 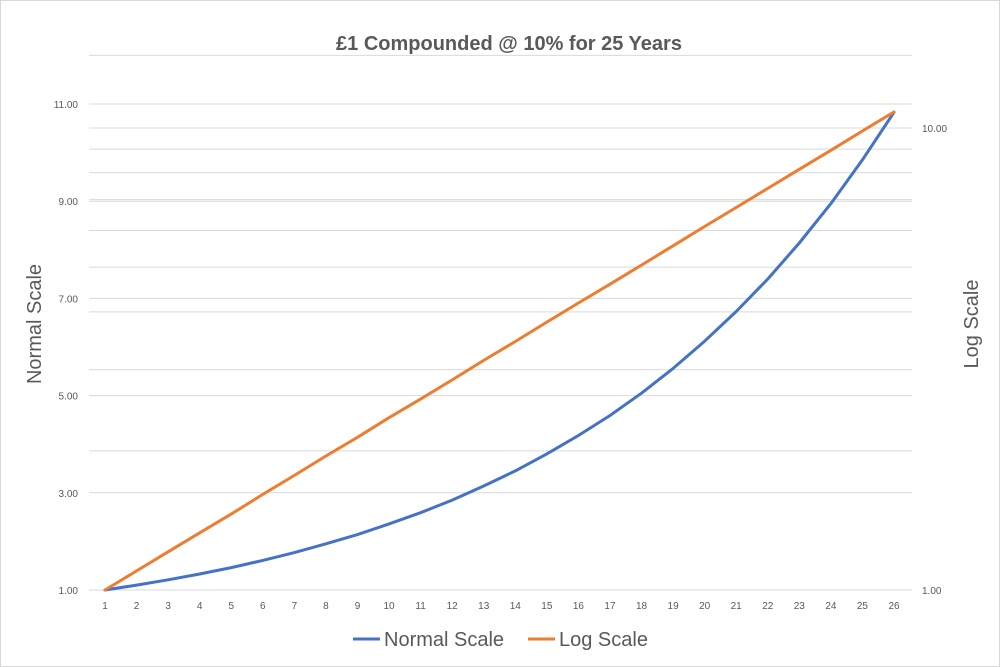 What do you see at coordinates (579, 606) in the screenshot?
I see `x-tick-label: 16` at bounding box center [579, 606].